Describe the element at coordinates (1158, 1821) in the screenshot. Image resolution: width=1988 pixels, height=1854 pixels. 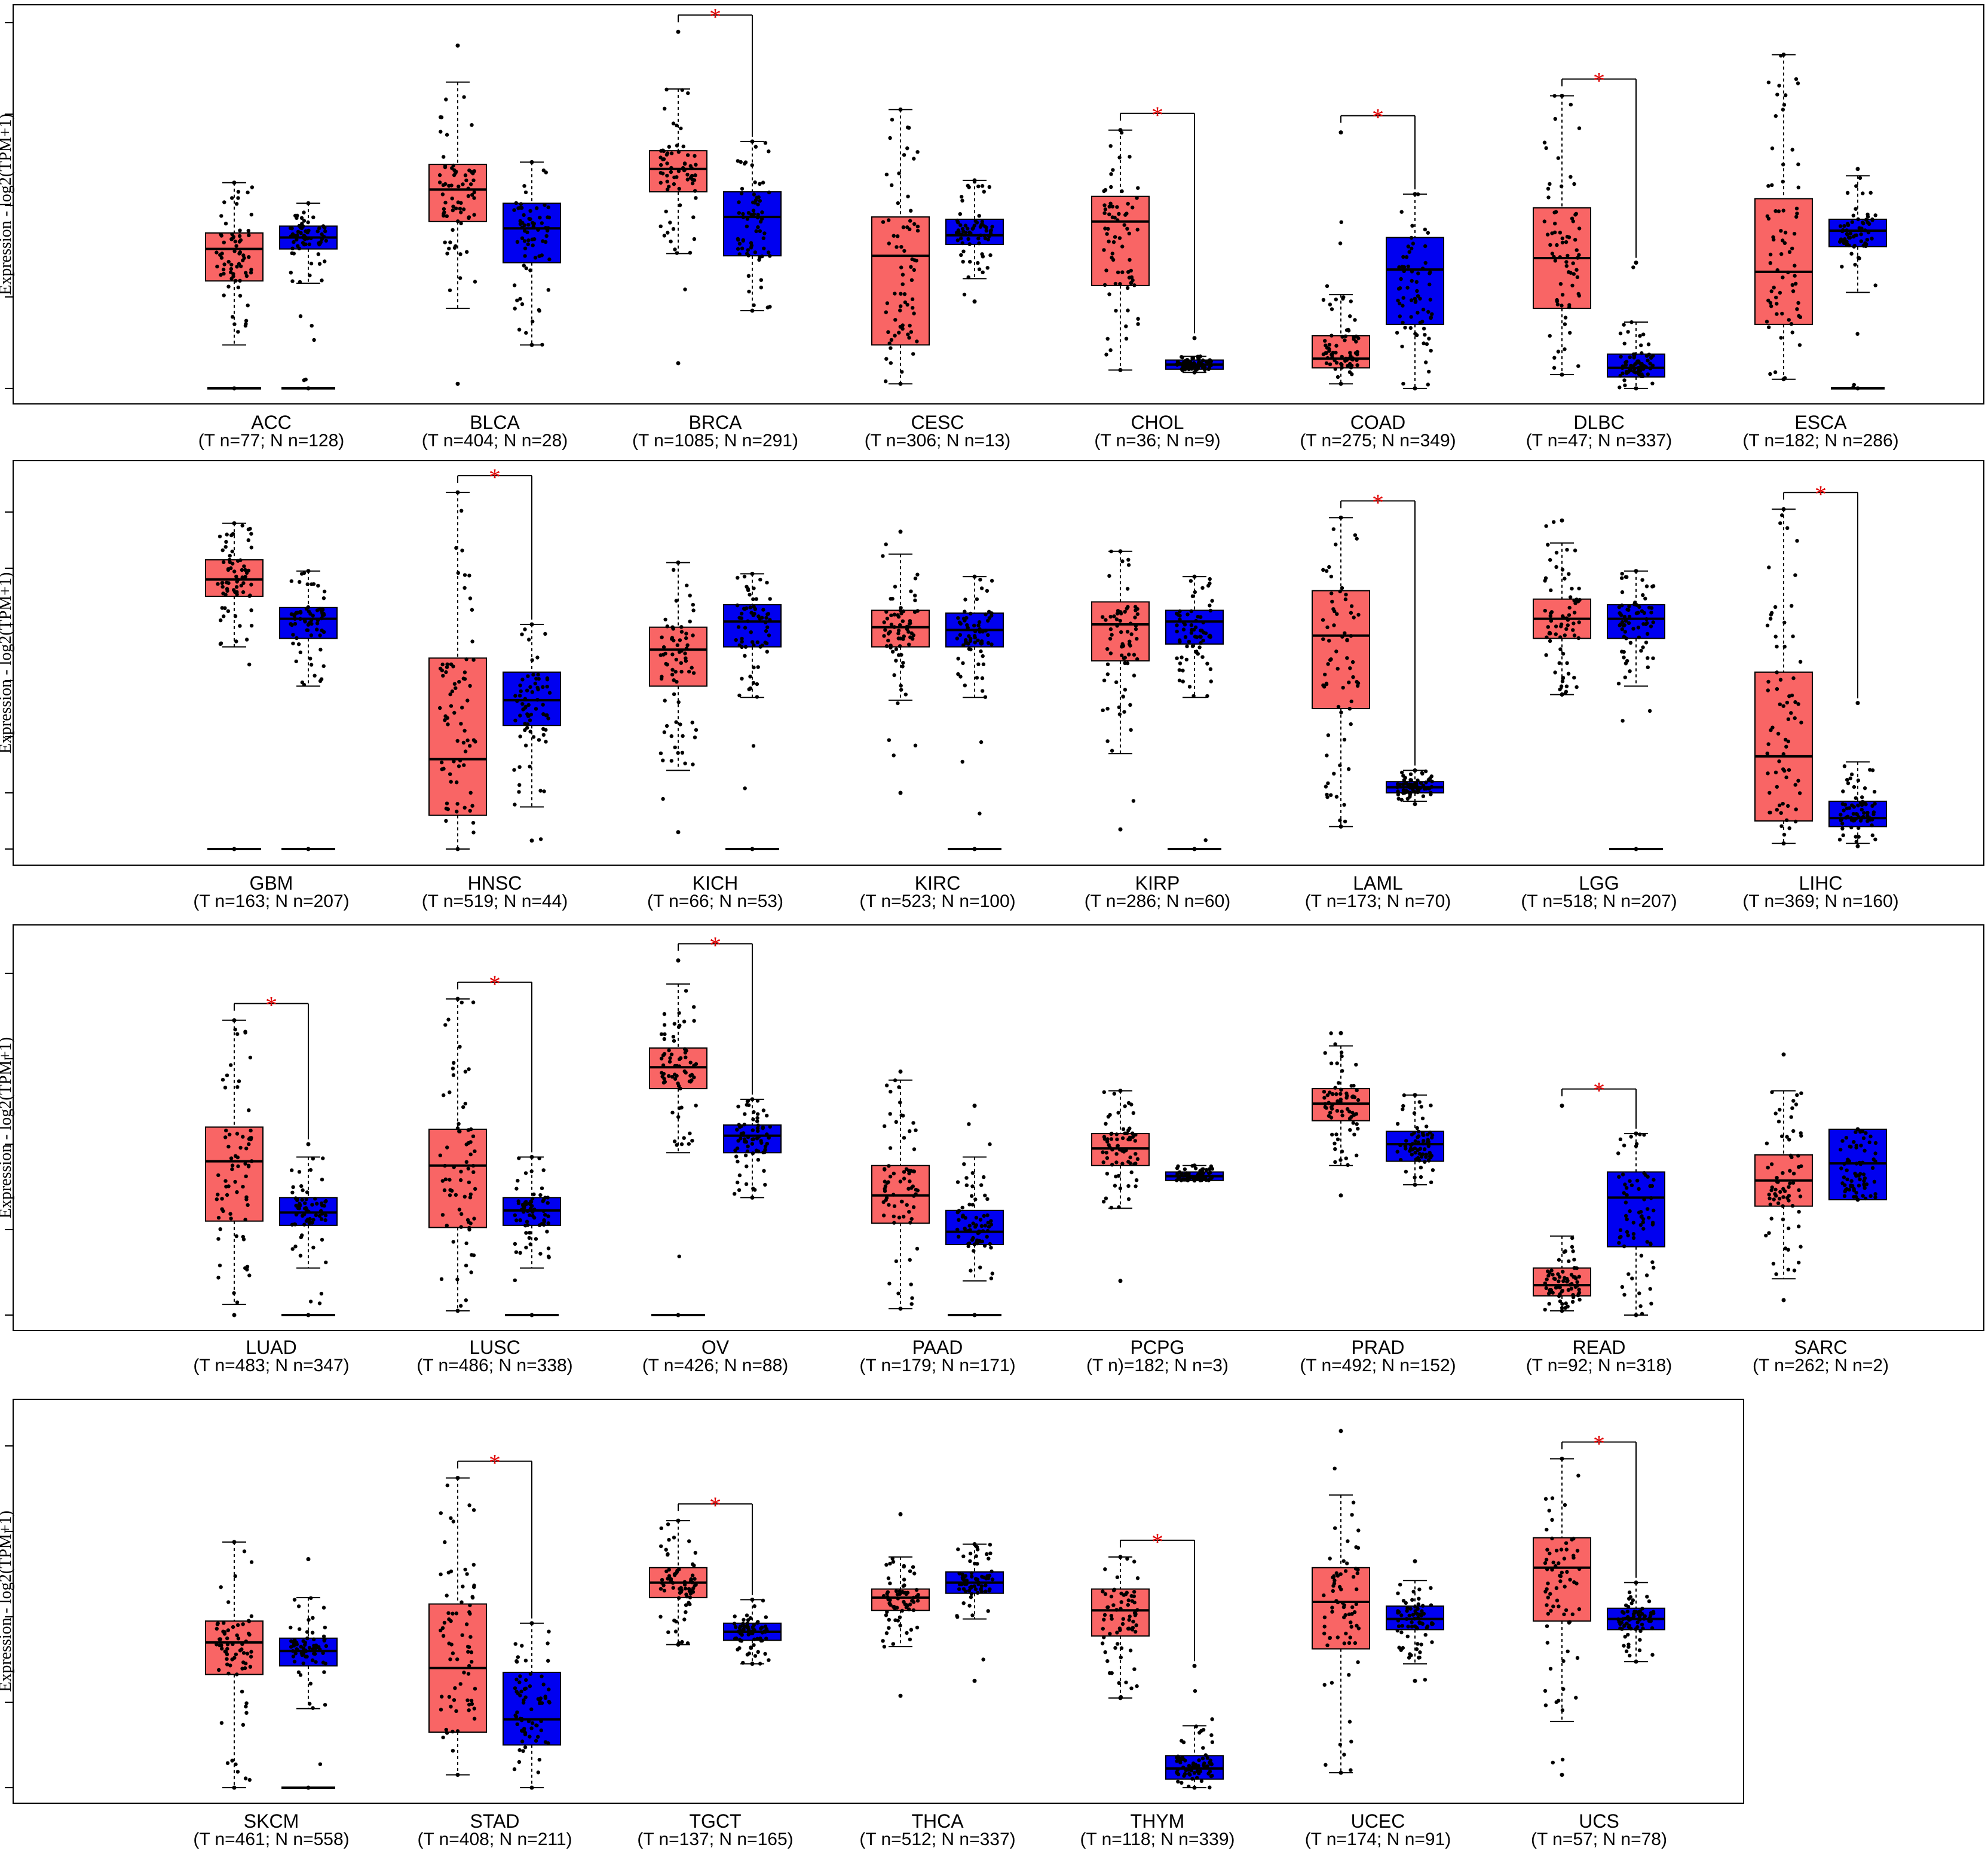
I see `category-label: THYM` at that location.